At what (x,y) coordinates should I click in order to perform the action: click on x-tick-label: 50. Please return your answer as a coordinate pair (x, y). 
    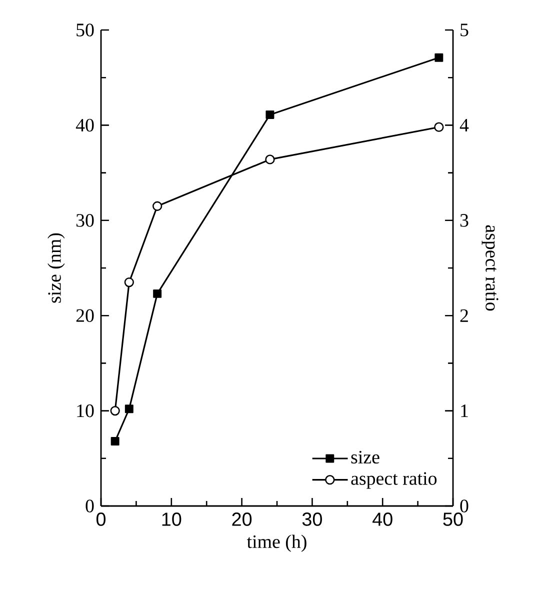
    Looking at the image, I should click on (453, 519).